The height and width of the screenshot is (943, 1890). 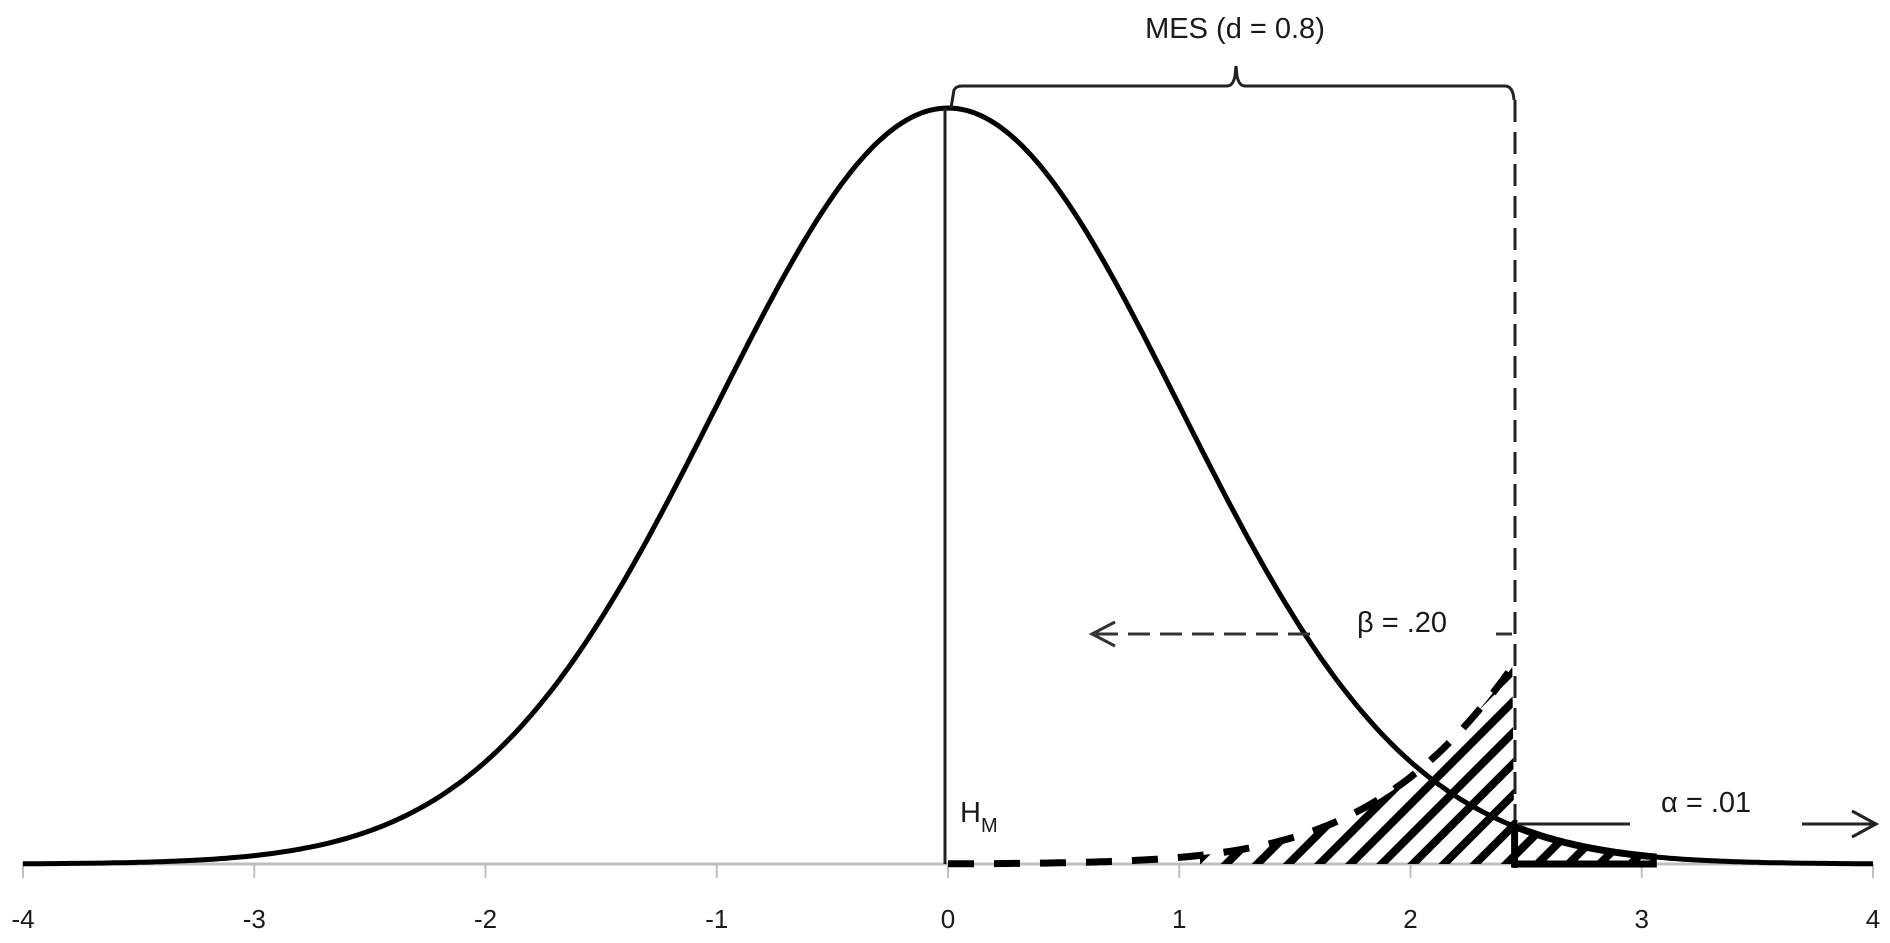 I want to click on x-tick-label: -3, so click(x=254, y=919).